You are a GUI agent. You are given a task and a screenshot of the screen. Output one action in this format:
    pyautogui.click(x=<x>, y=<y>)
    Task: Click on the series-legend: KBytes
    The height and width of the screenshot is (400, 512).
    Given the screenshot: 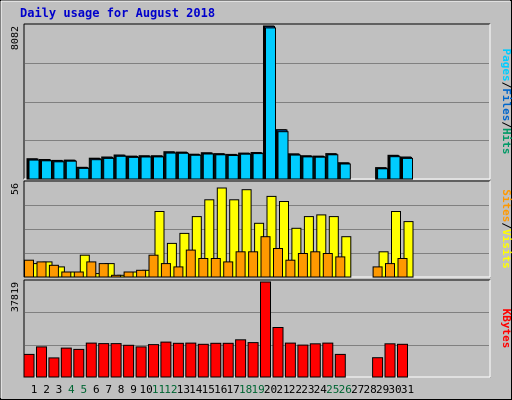 What is the action you would take?
    pyautogui.click(x=506, y=329)
    